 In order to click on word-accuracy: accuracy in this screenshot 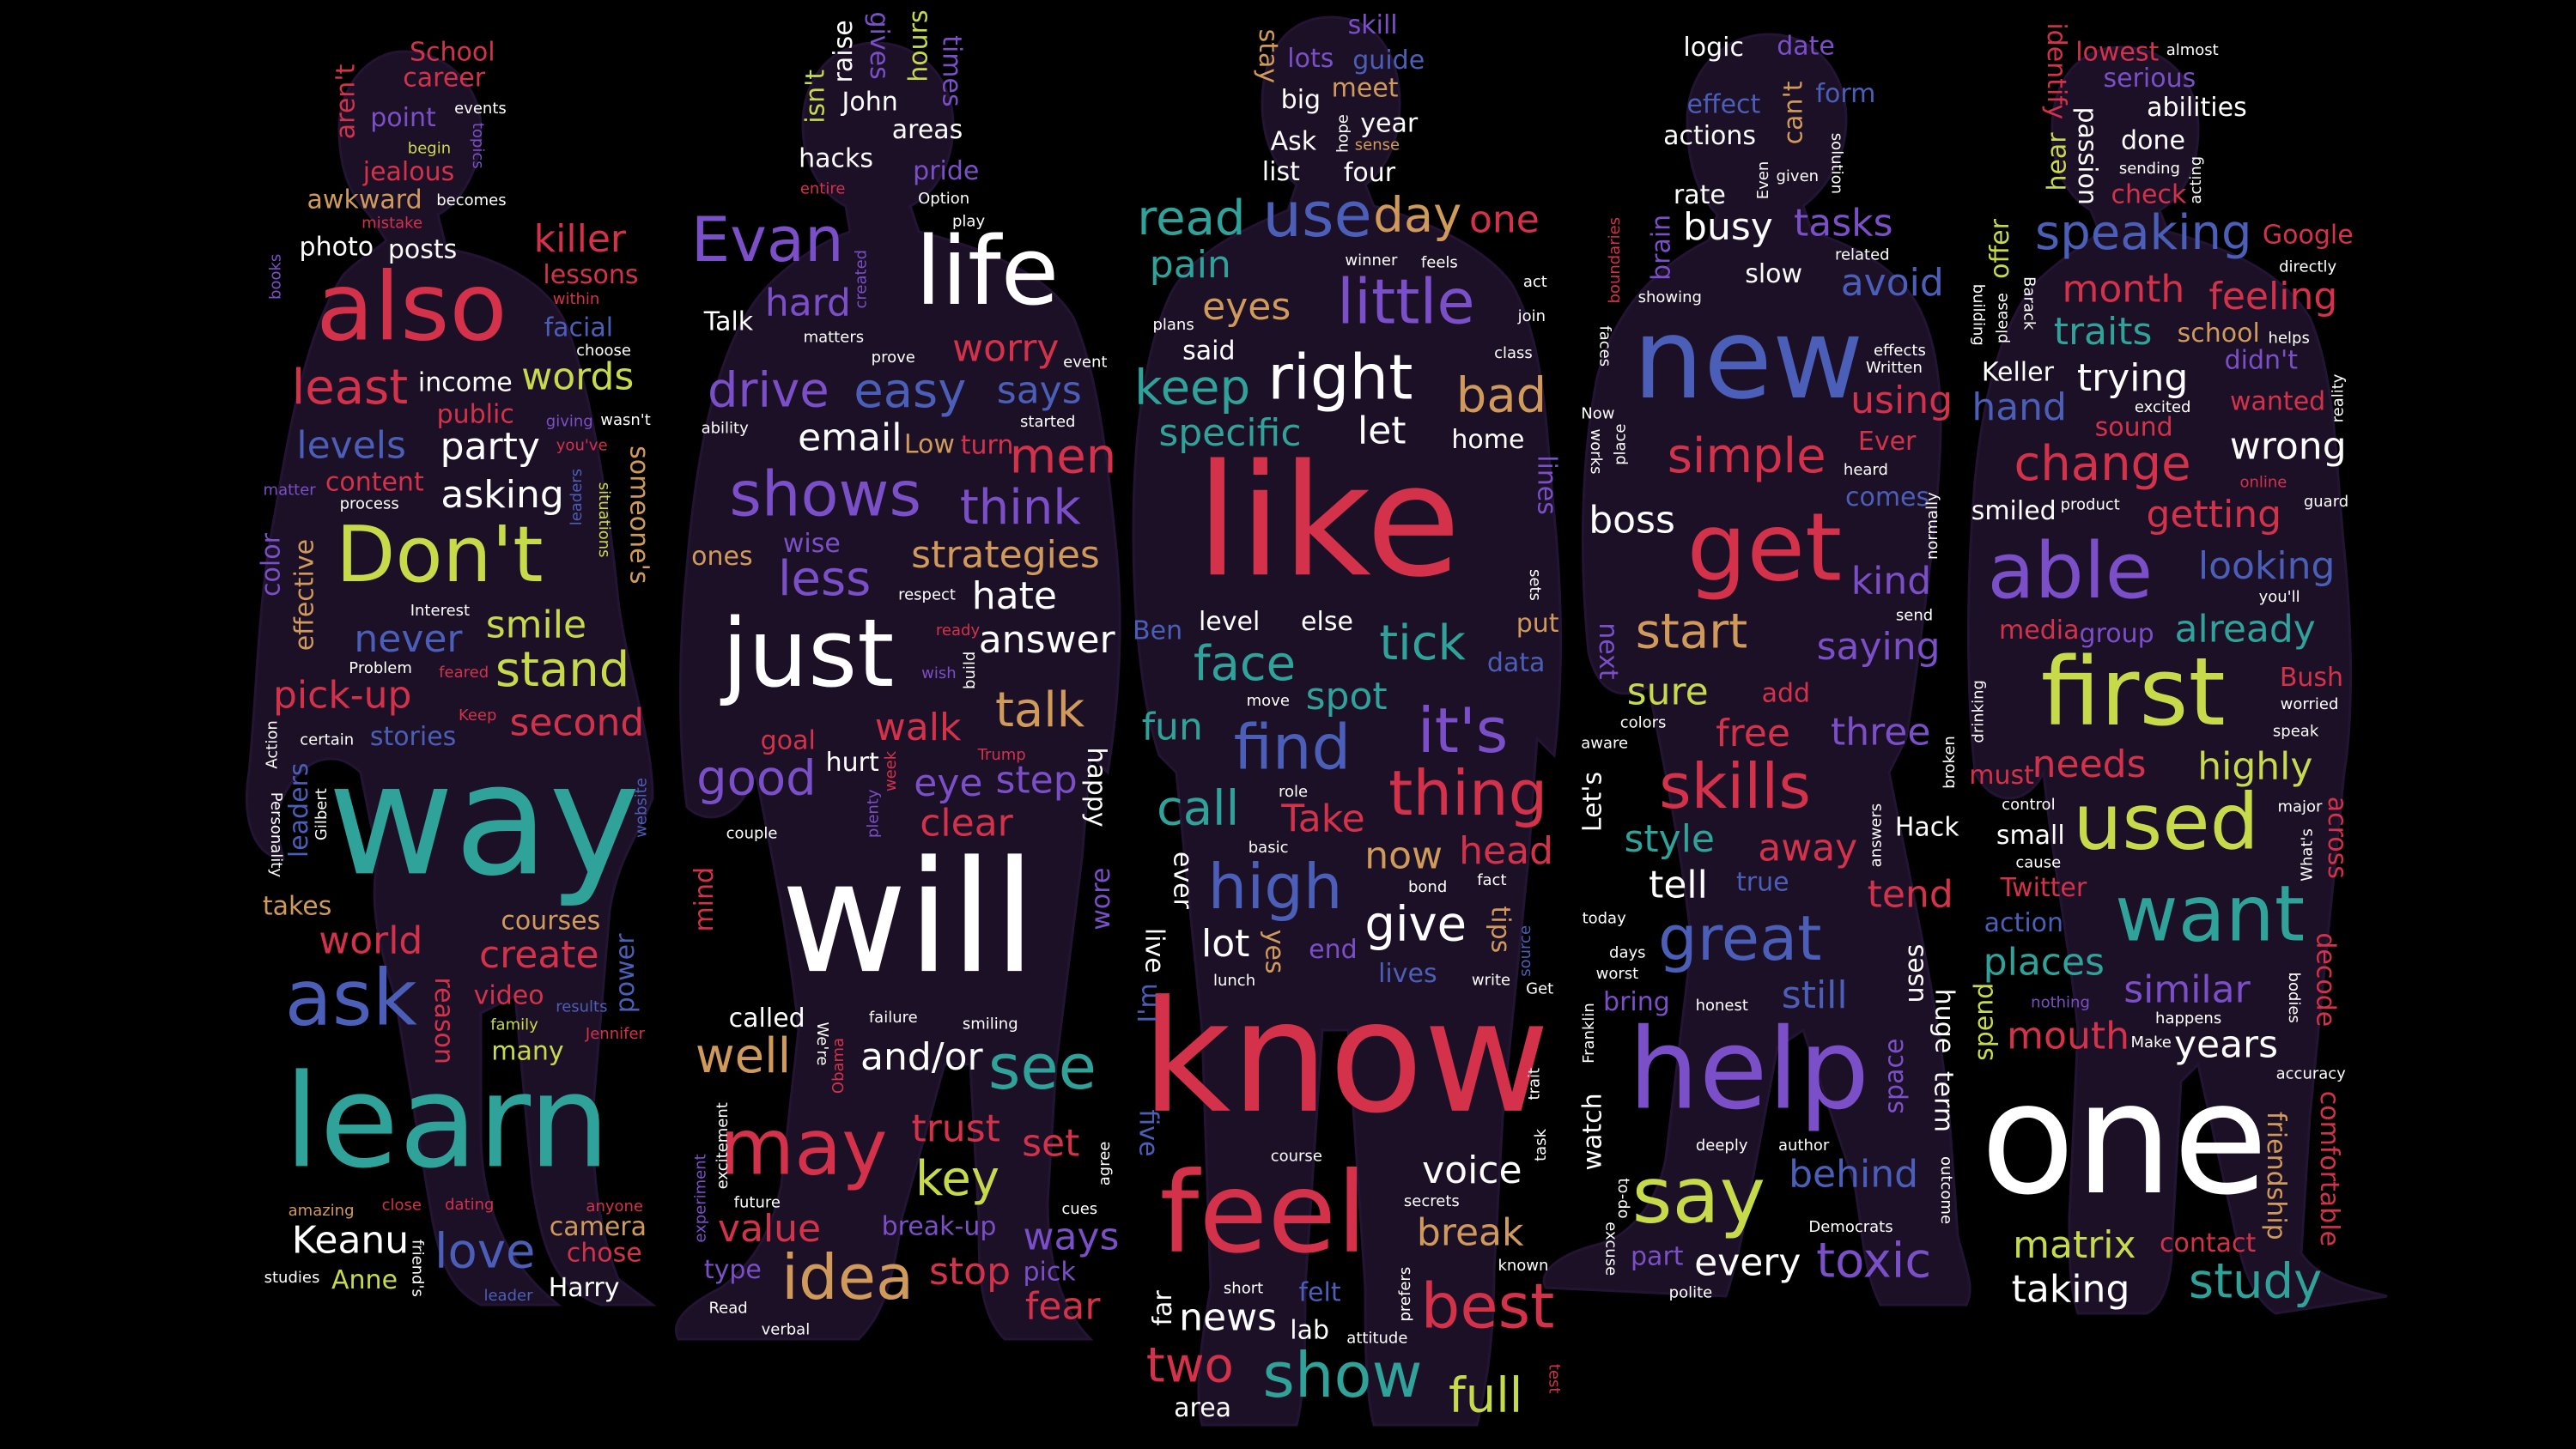, I will do `click(2311, 1074)`.